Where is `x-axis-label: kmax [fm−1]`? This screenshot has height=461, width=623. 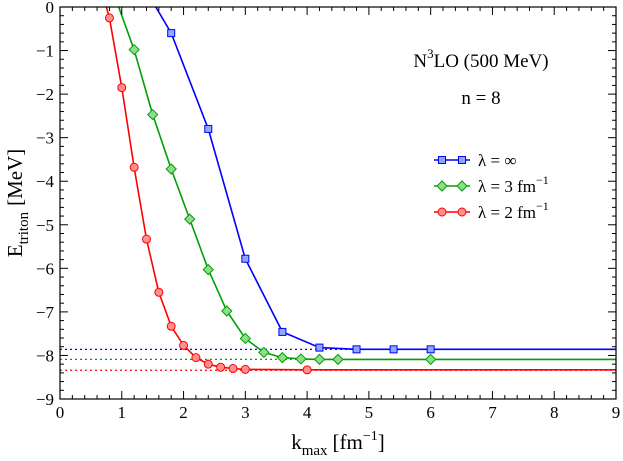 x-axis-label: kmax [fm−1] is located at coordinates (338, 444).